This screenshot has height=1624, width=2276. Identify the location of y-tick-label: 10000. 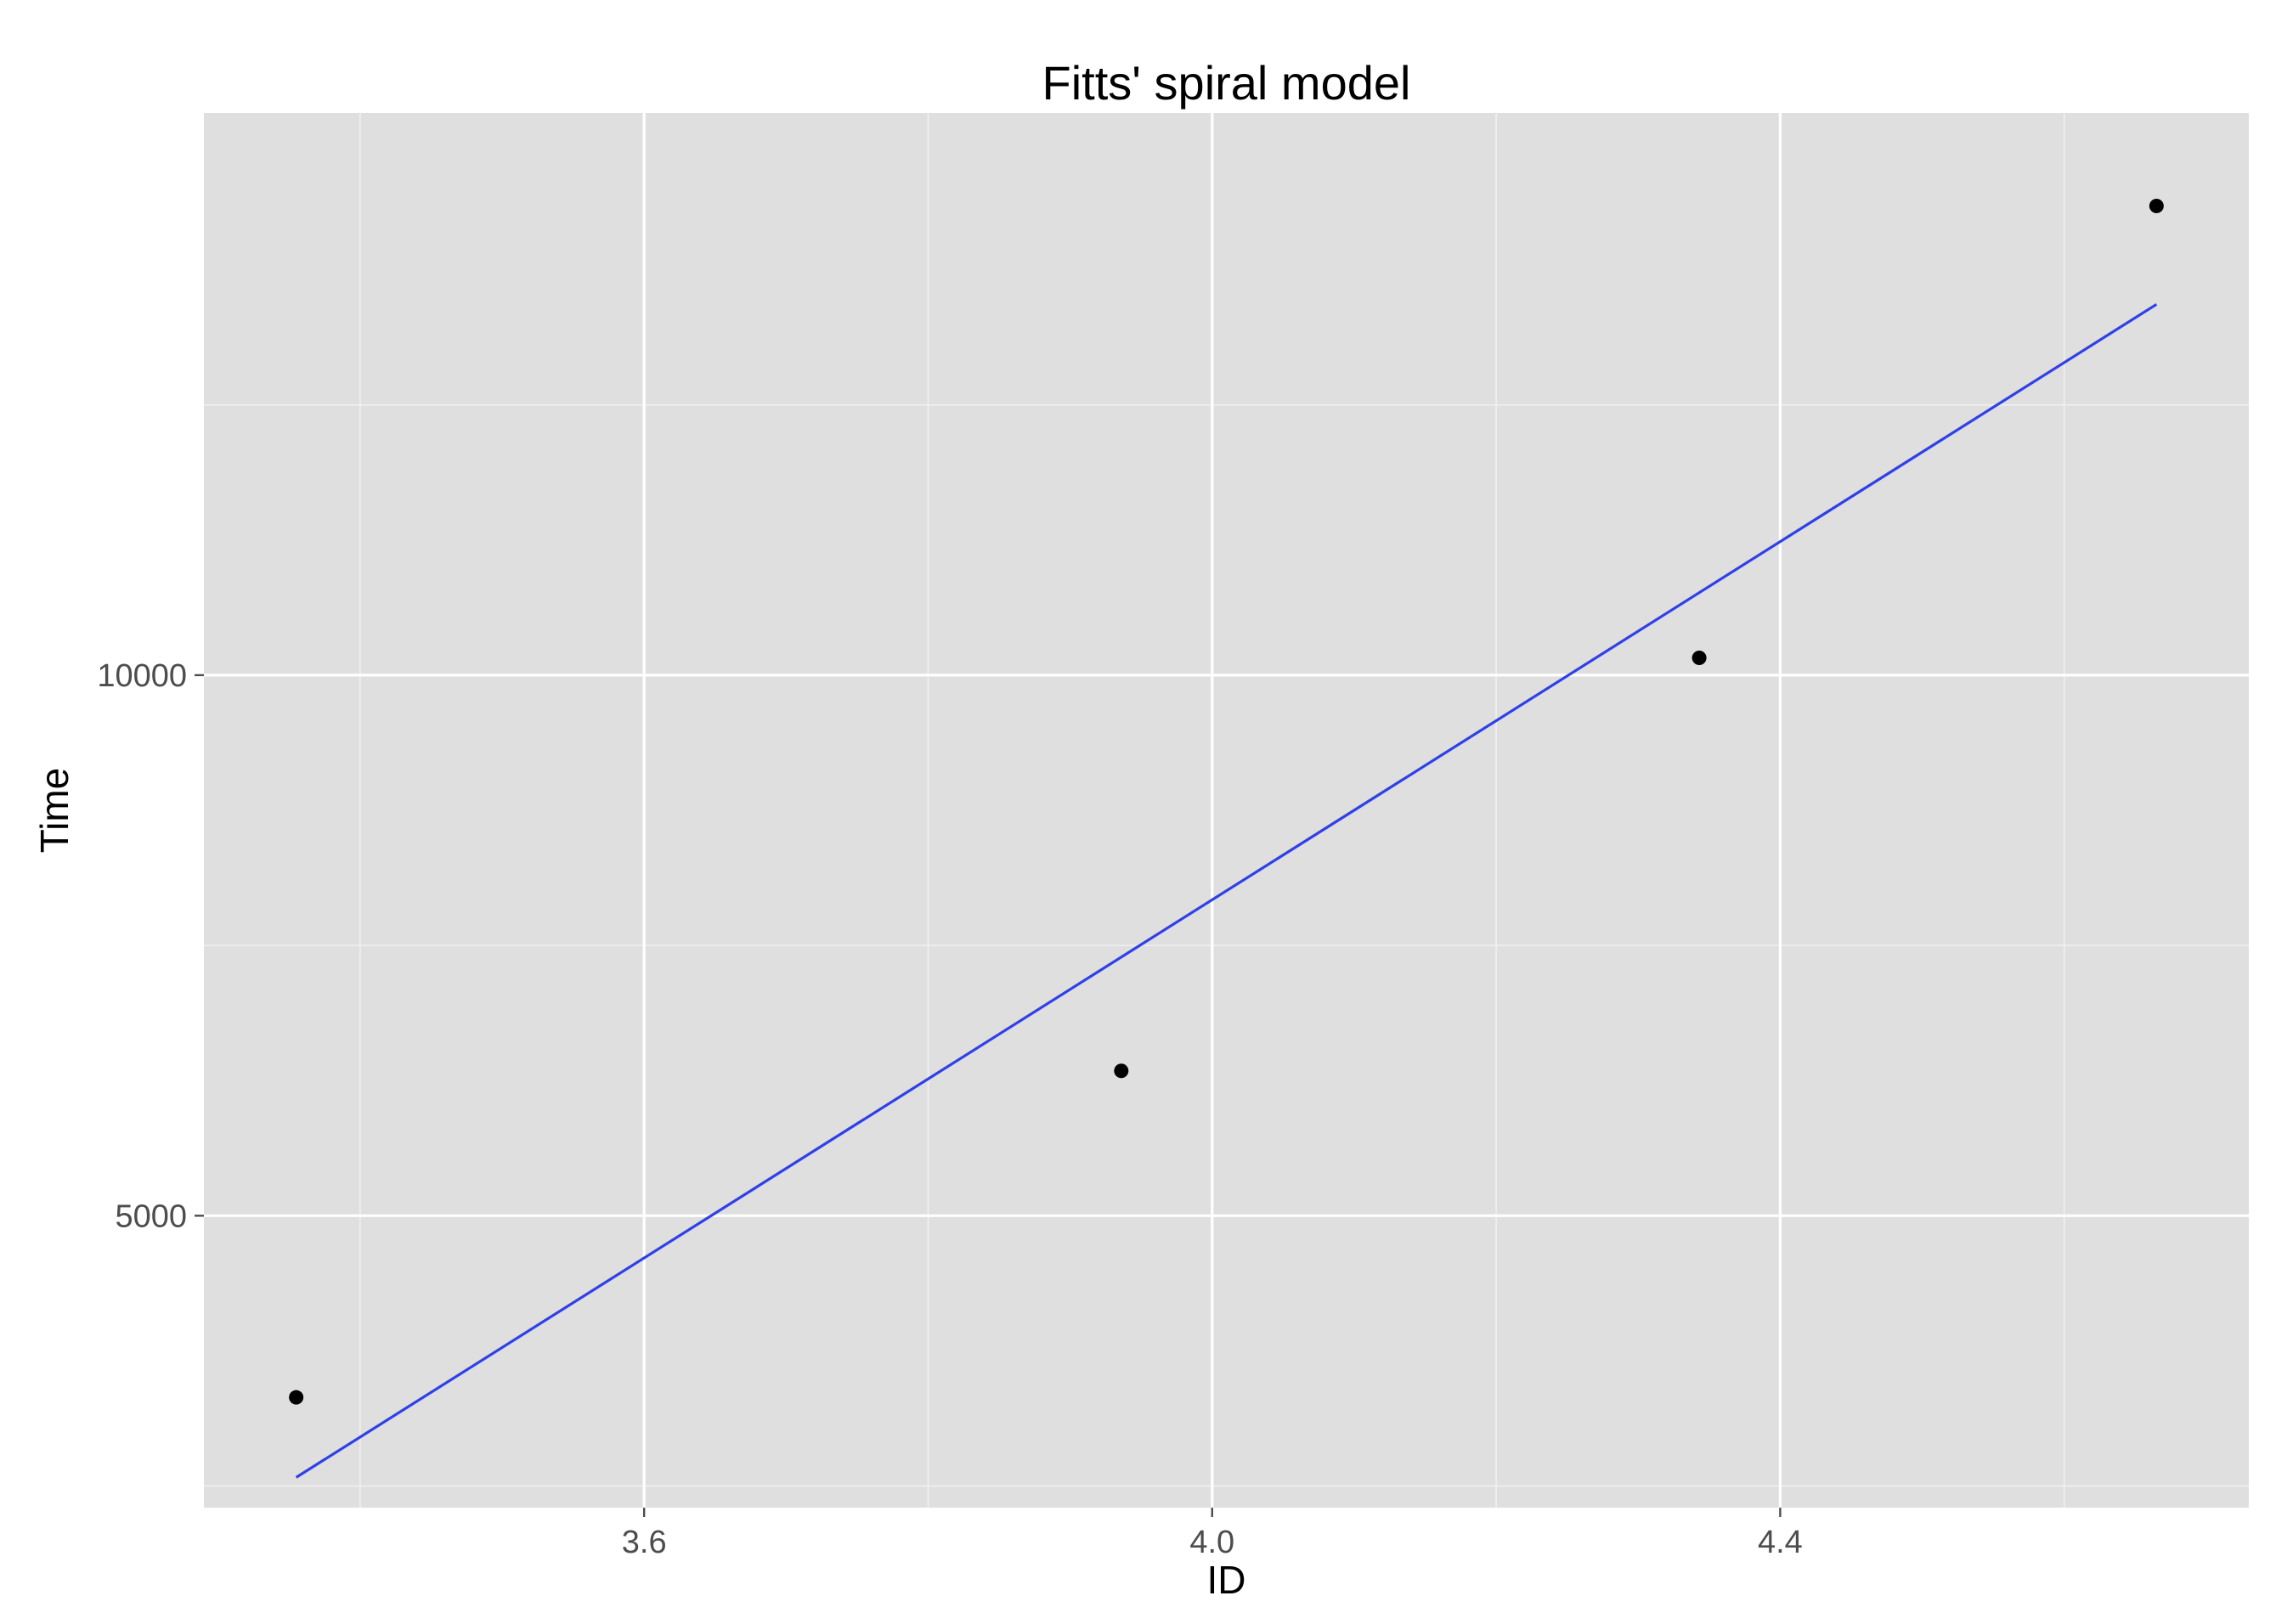
(142, 676).